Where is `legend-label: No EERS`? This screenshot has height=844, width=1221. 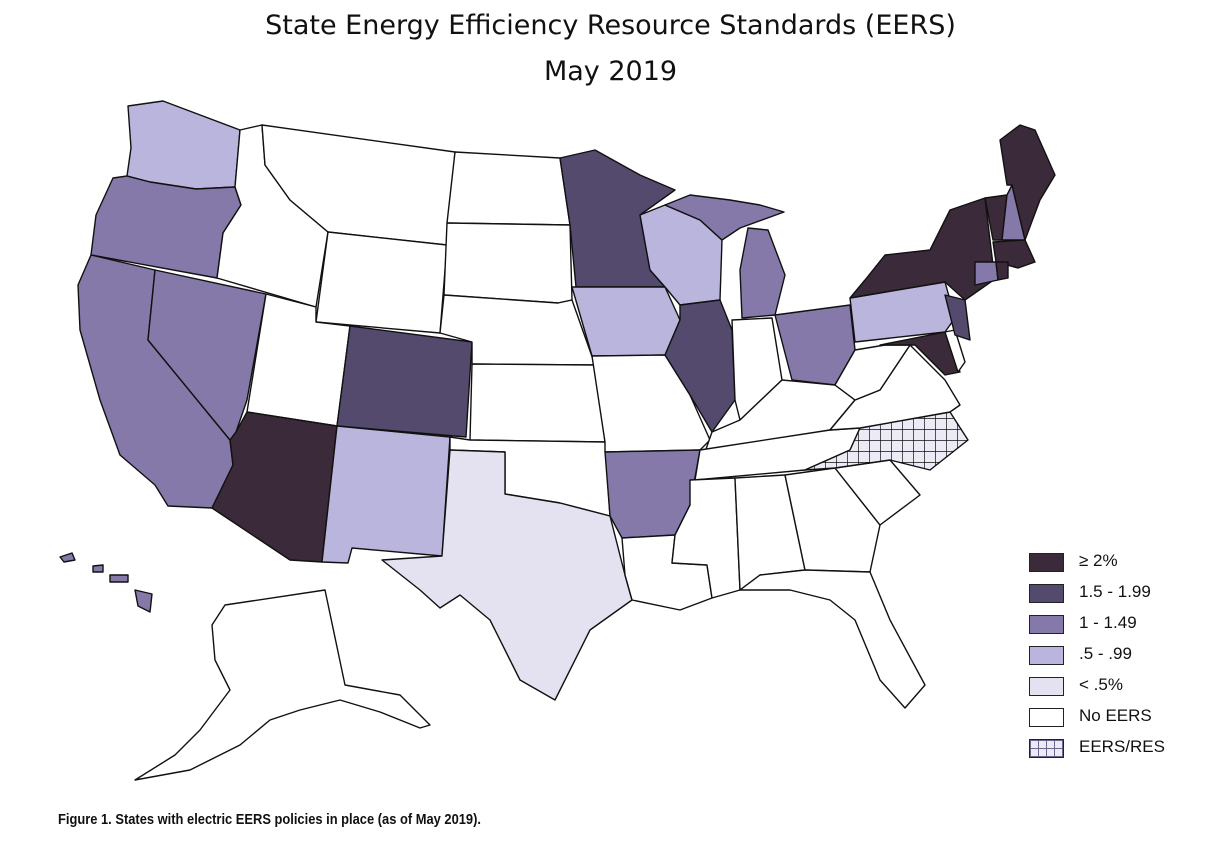 legend-label: No EERS is located at coordinates (1115, 715).